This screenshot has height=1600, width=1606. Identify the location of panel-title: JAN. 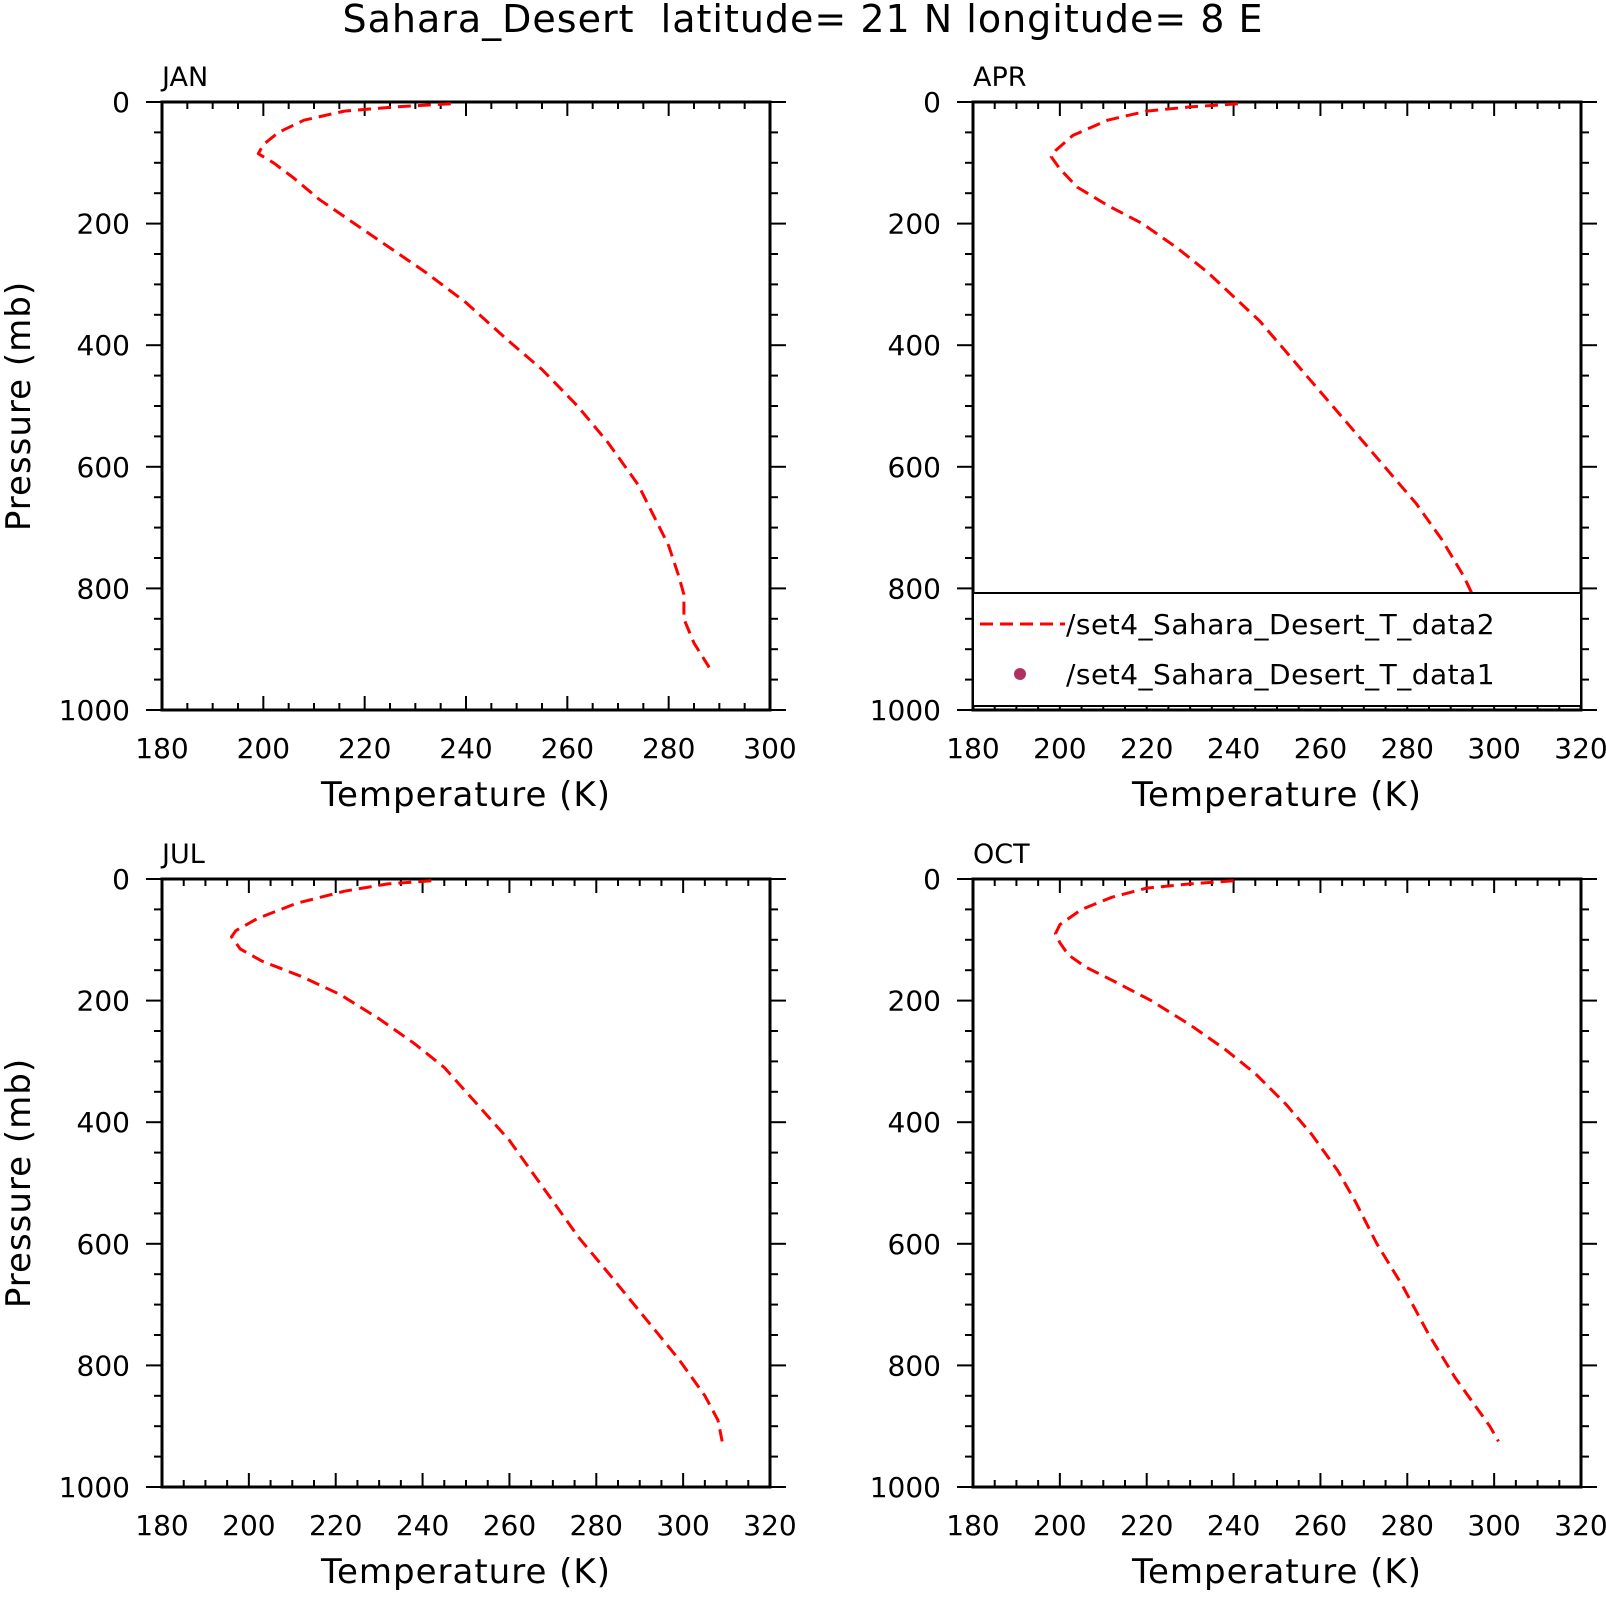
(184, 77).